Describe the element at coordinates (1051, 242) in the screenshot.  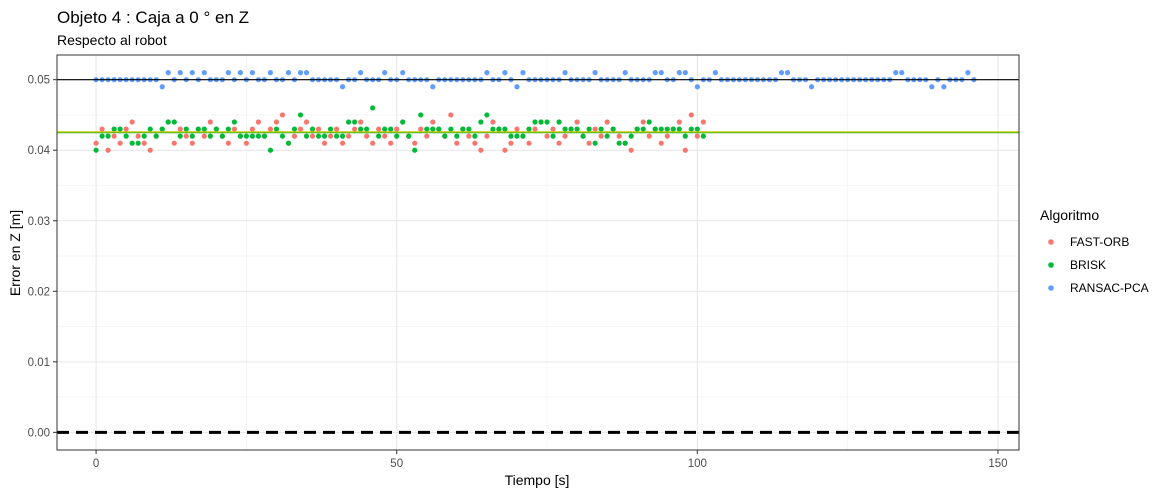
I see `legend-key-fast-orb` at that location.